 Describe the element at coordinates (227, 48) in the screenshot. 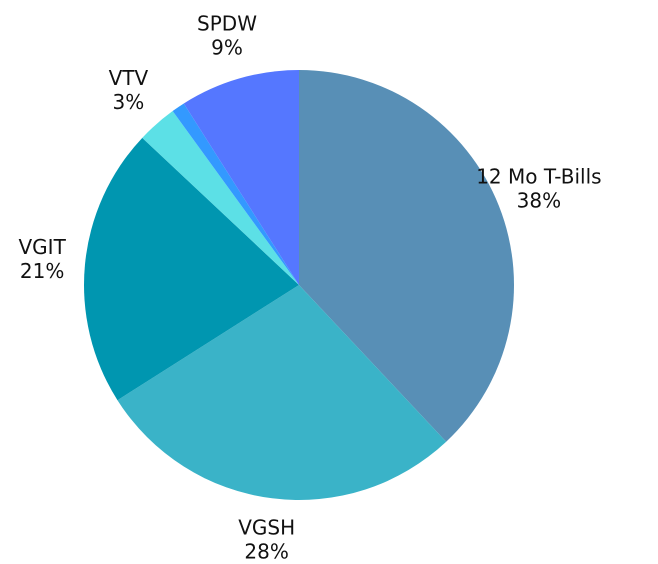

I see `slice-value-label: 9%` at that location.